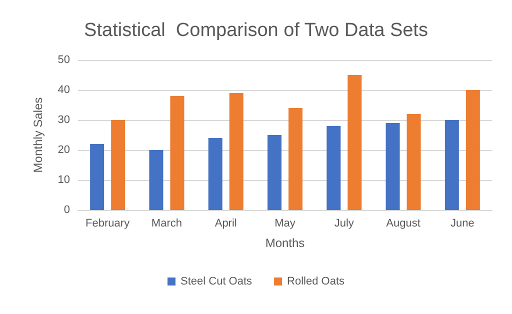  Describe the element at coordinates (64, 180) in the screenshot. I see `y-tick-label: 10` at that location.